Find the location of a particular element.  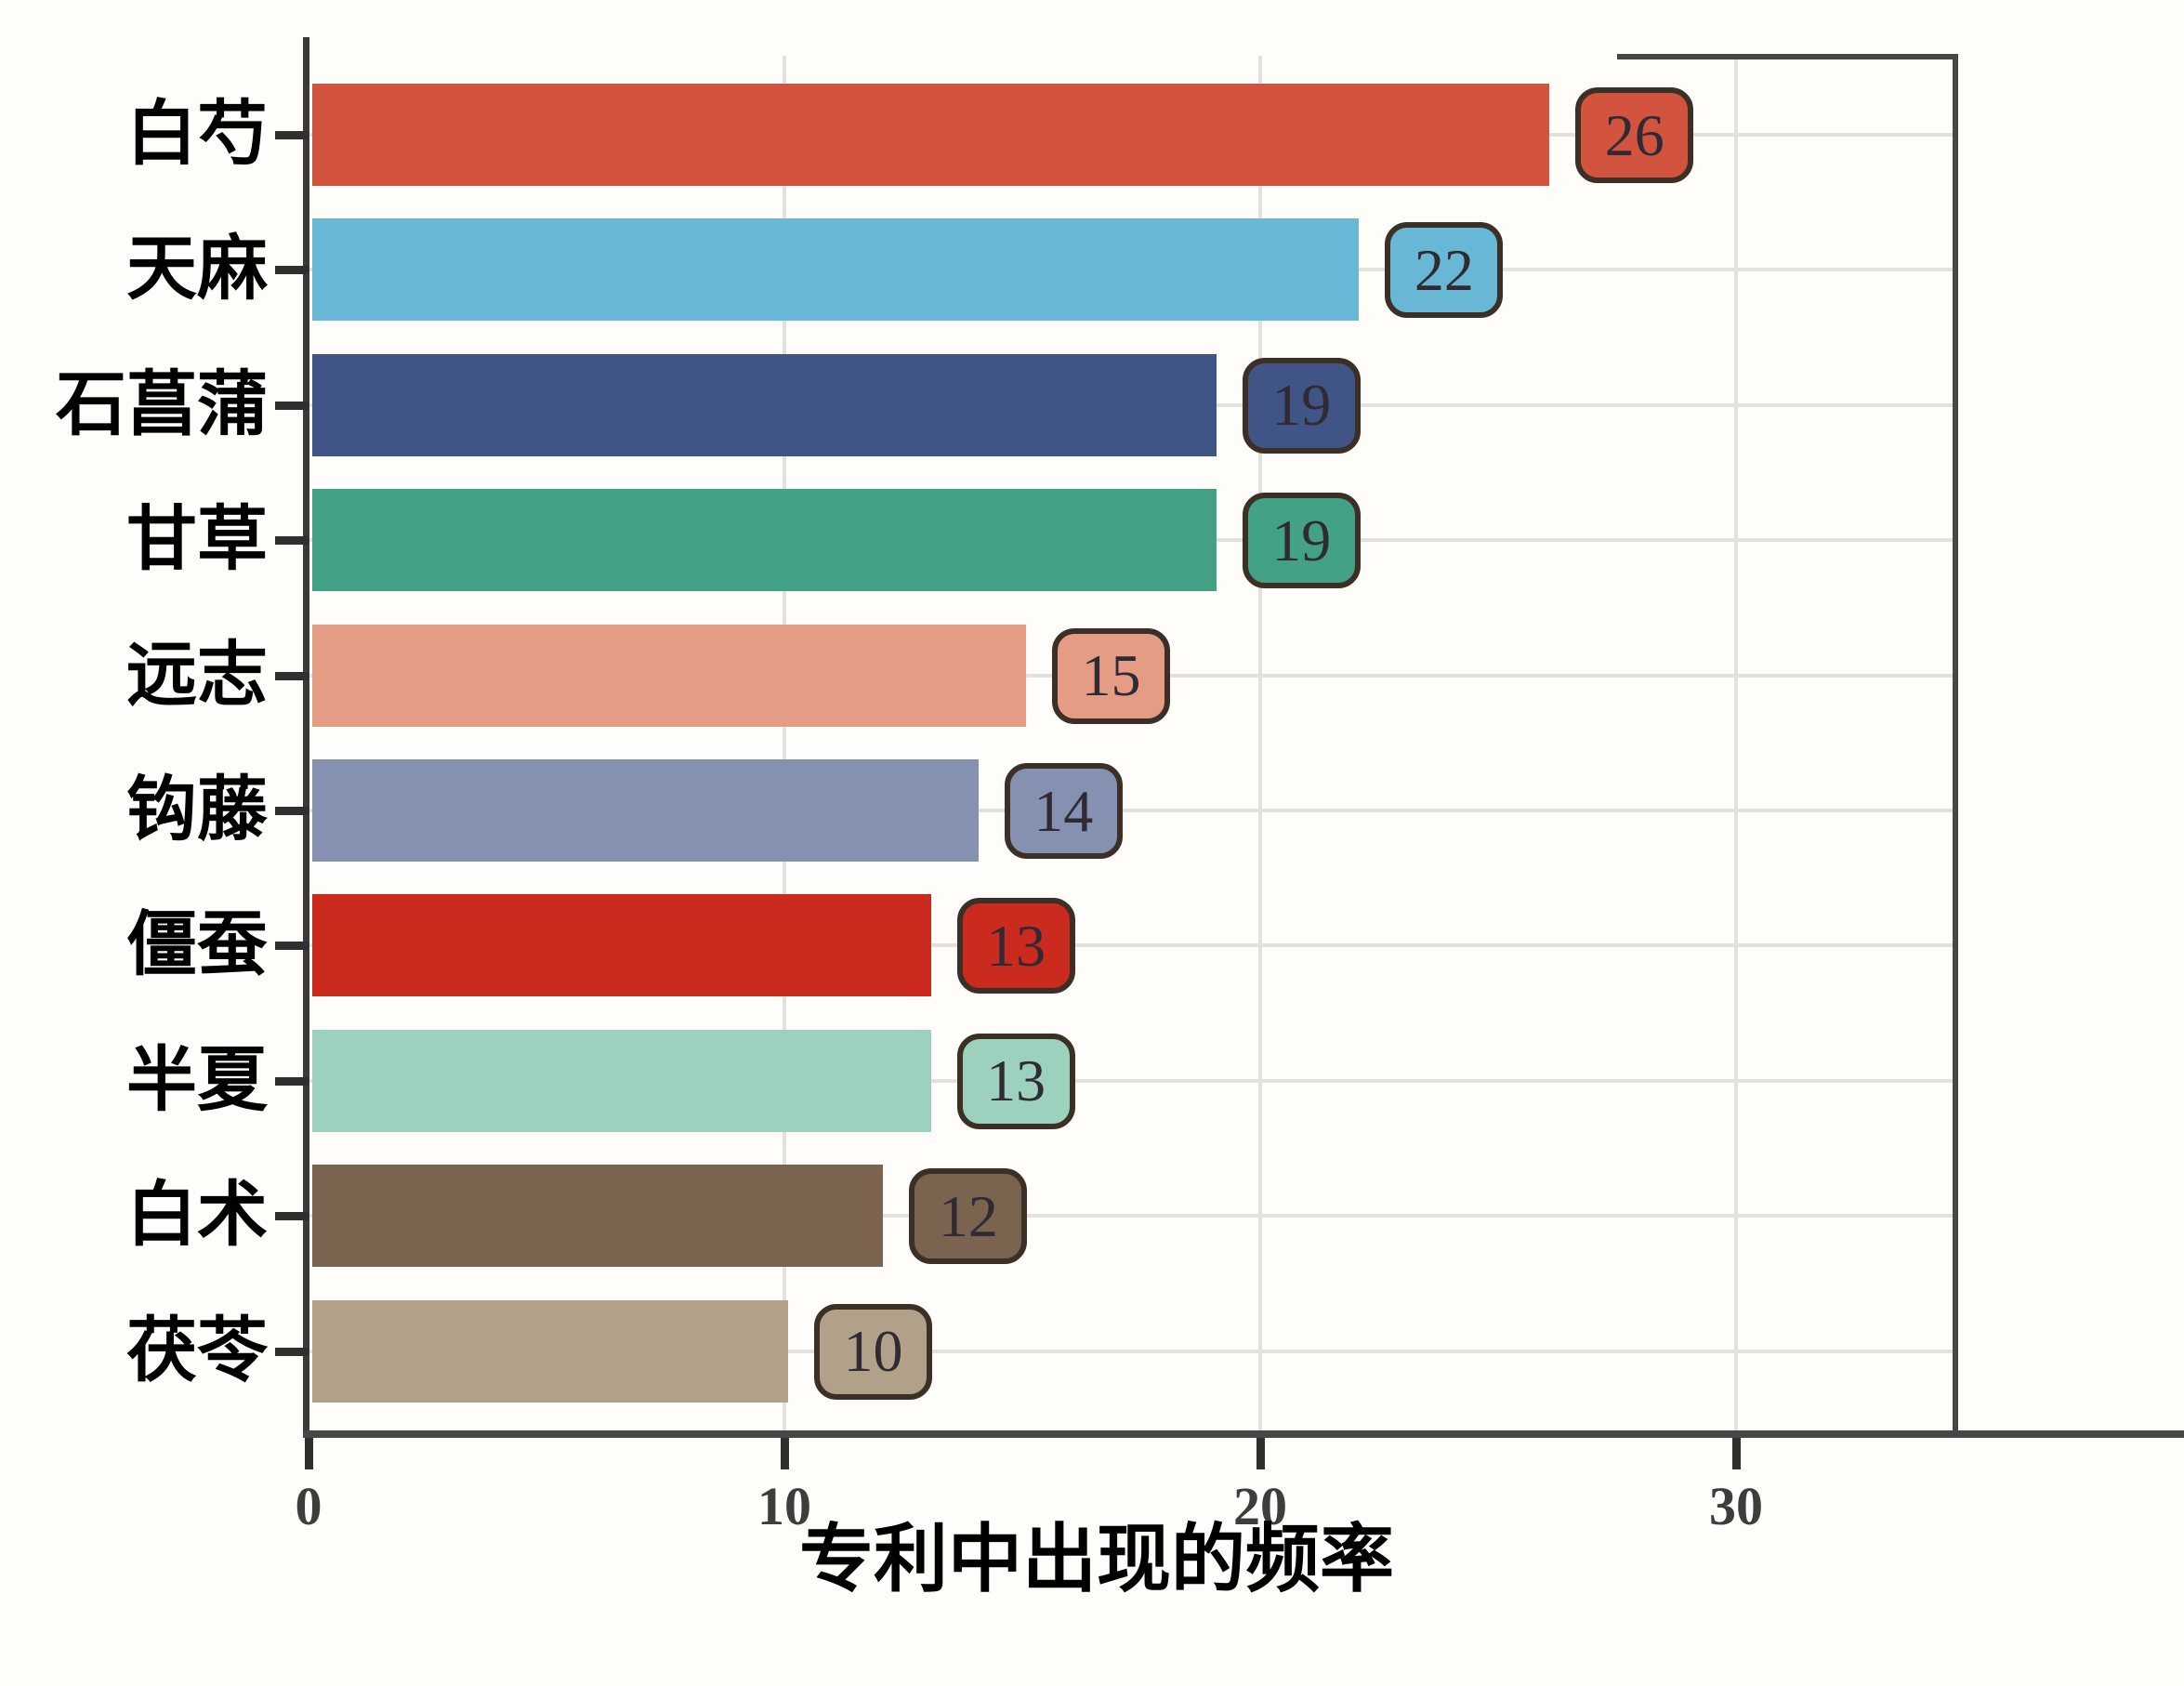

x-tick-label: 10 is located at coordinates (784, 1506).